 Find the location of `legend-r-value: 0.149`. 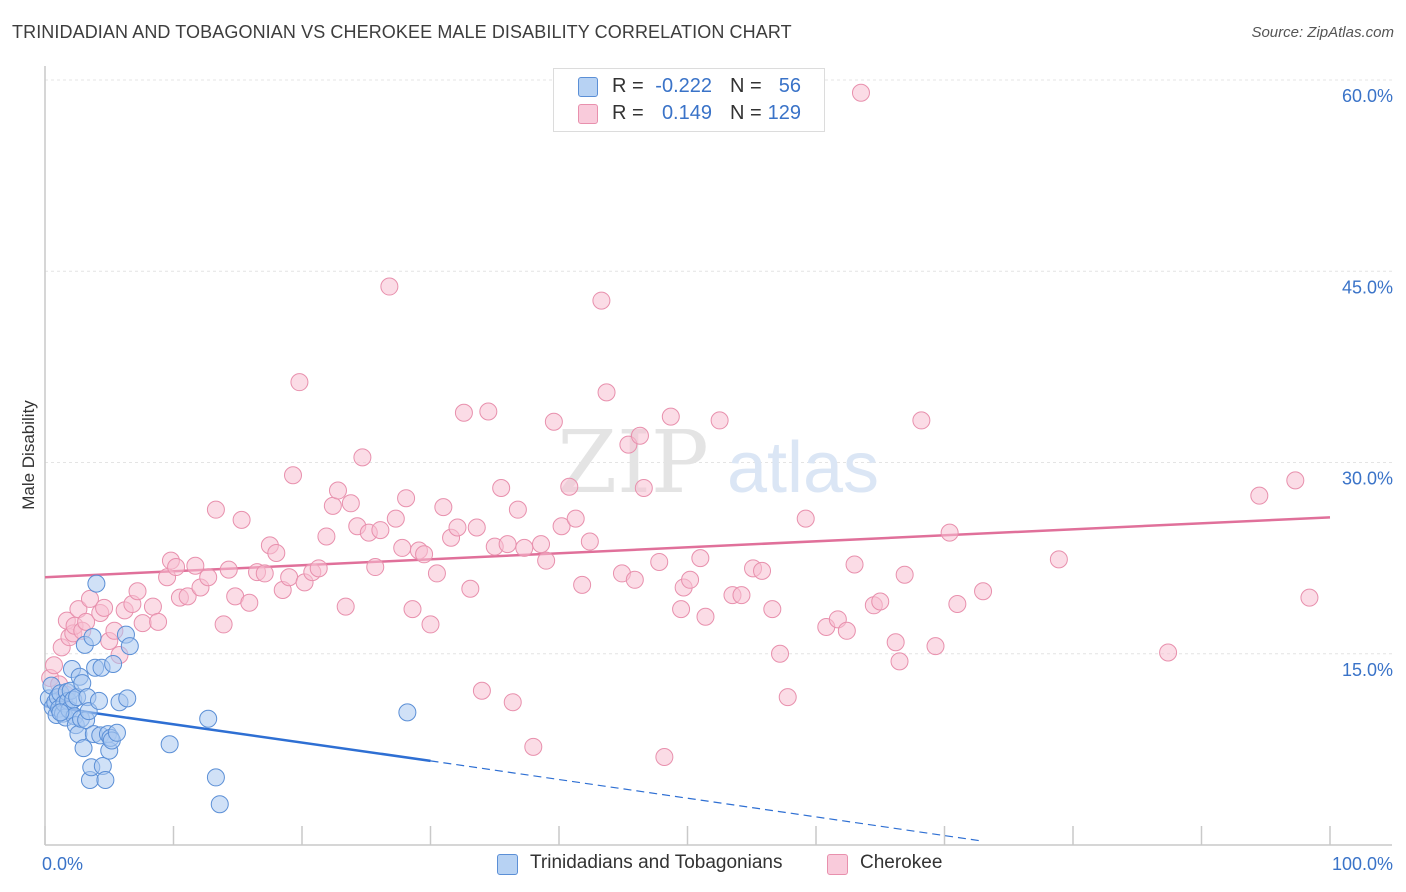

legend-r-value: 0.149 is located at coordinates (686, 113).